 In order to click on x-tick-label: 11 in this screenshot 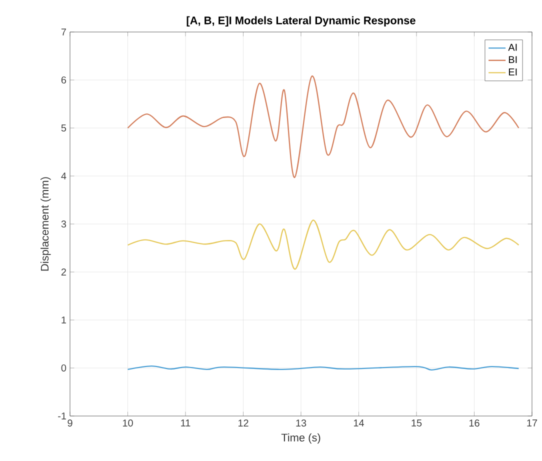, I will do `click(185, 423)`.